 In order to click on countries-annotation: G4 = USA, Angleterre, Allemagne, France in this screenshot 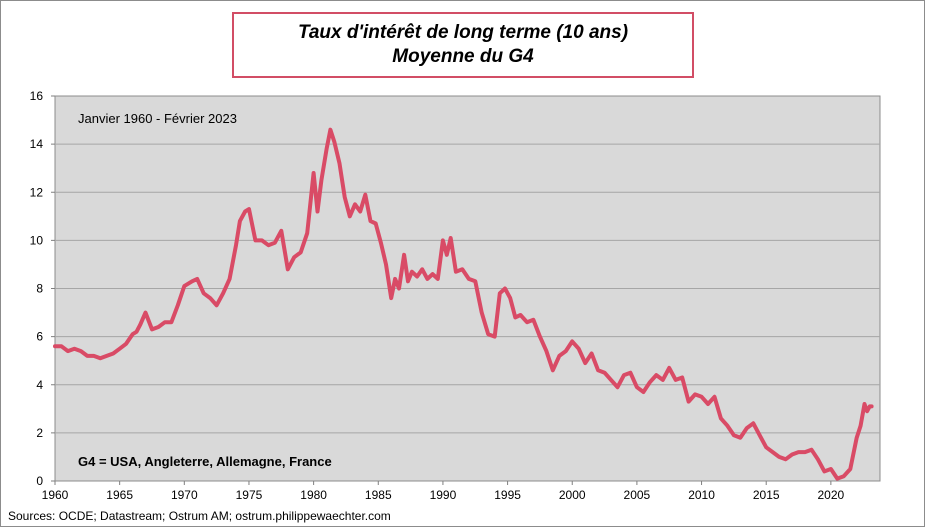, I will do `click(205, 461)`.